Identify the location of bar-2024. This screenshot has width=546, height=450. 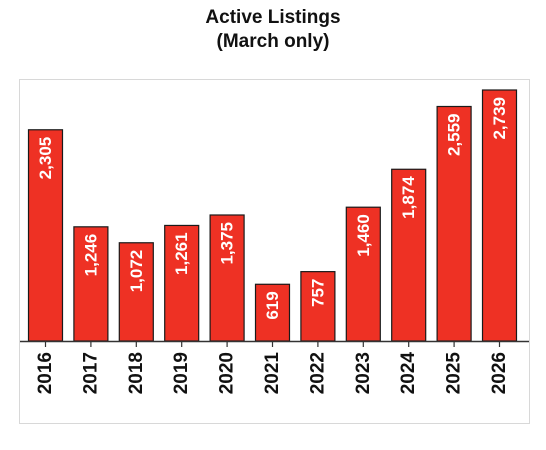
(409, 255).